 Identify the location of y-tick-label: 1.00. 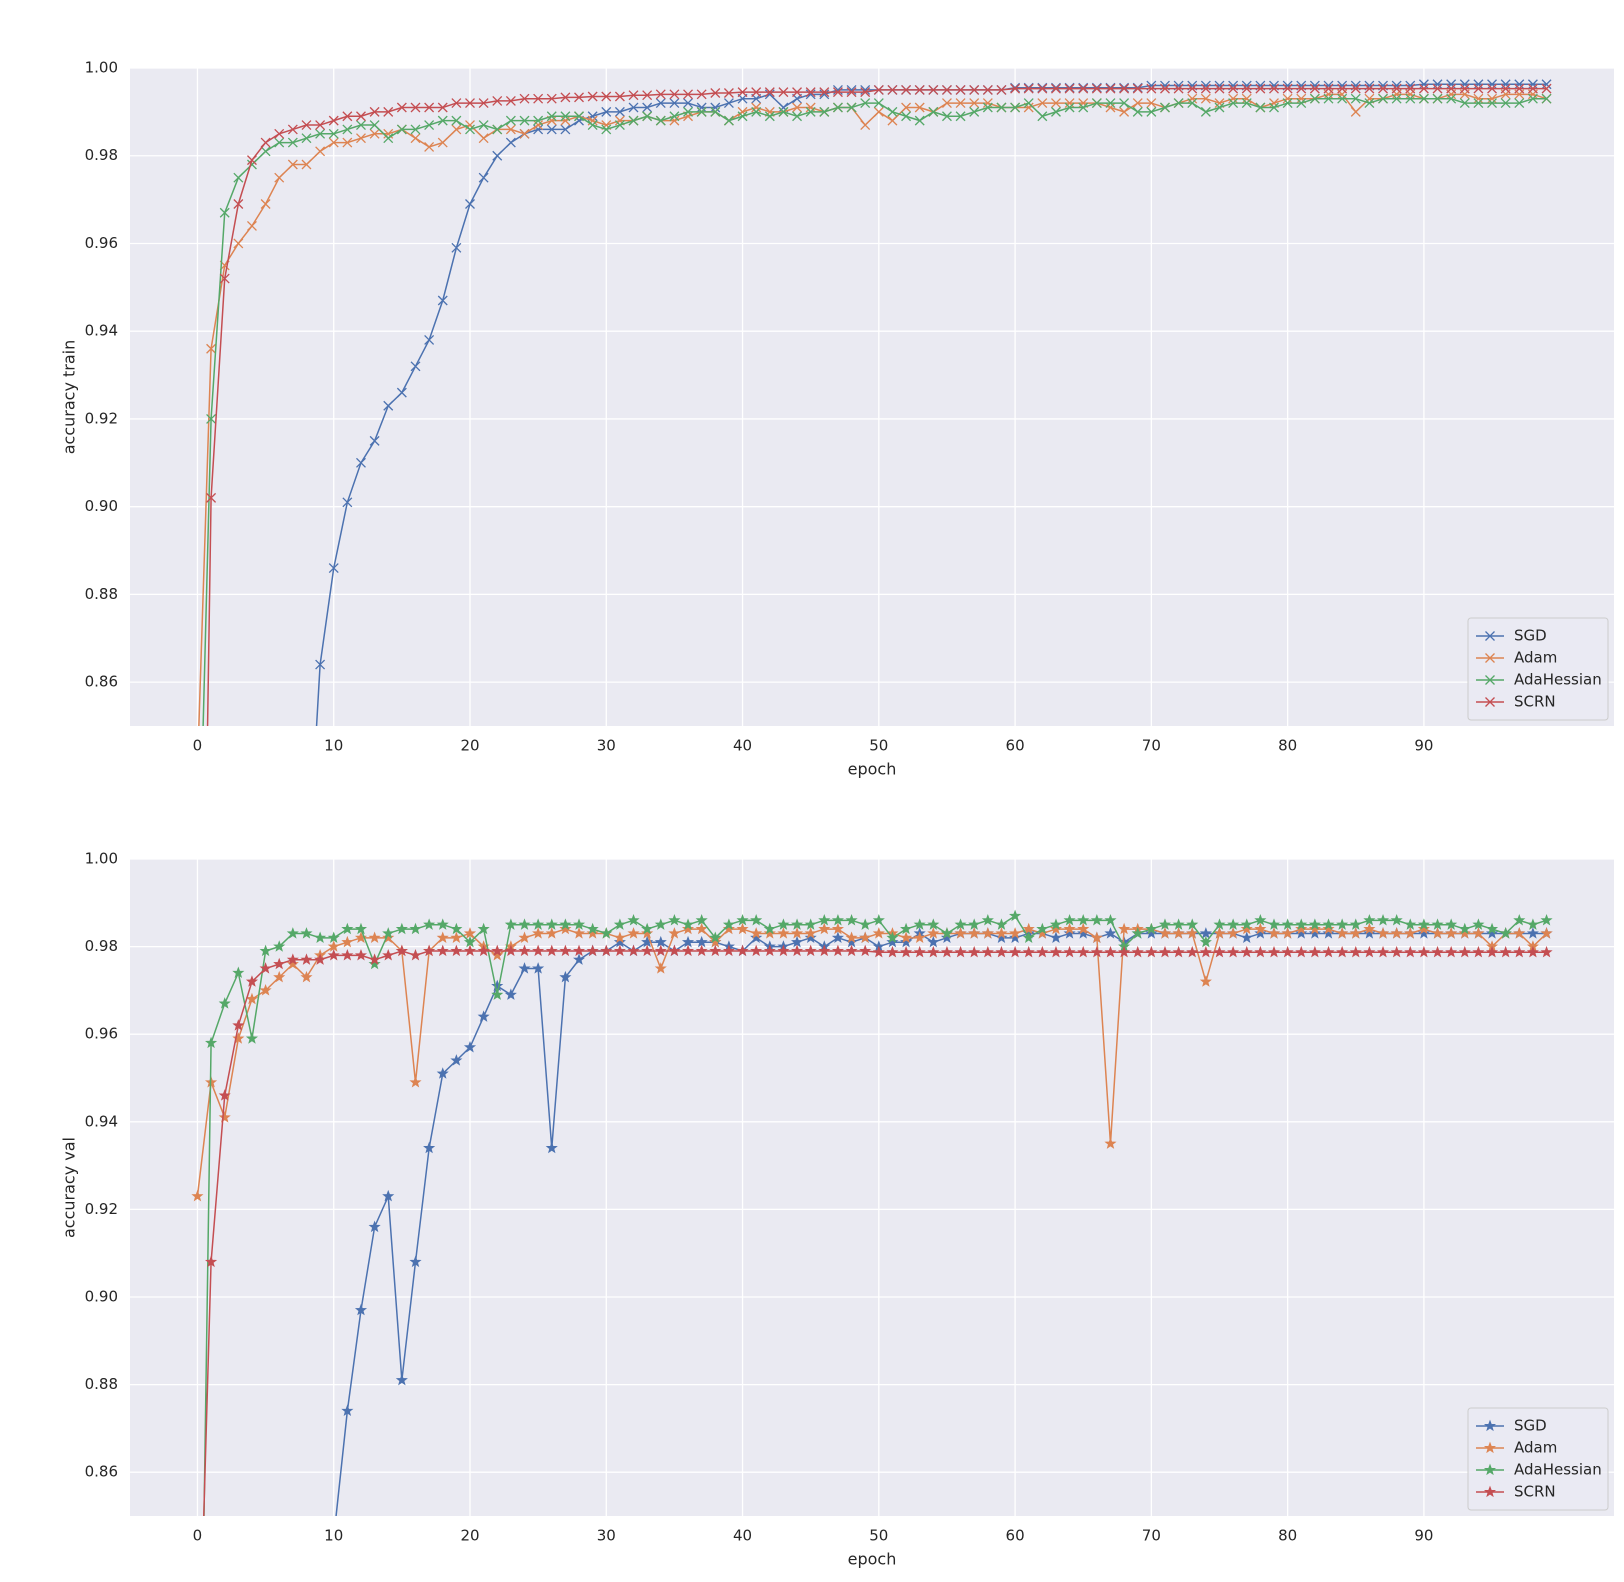
(101, 68).